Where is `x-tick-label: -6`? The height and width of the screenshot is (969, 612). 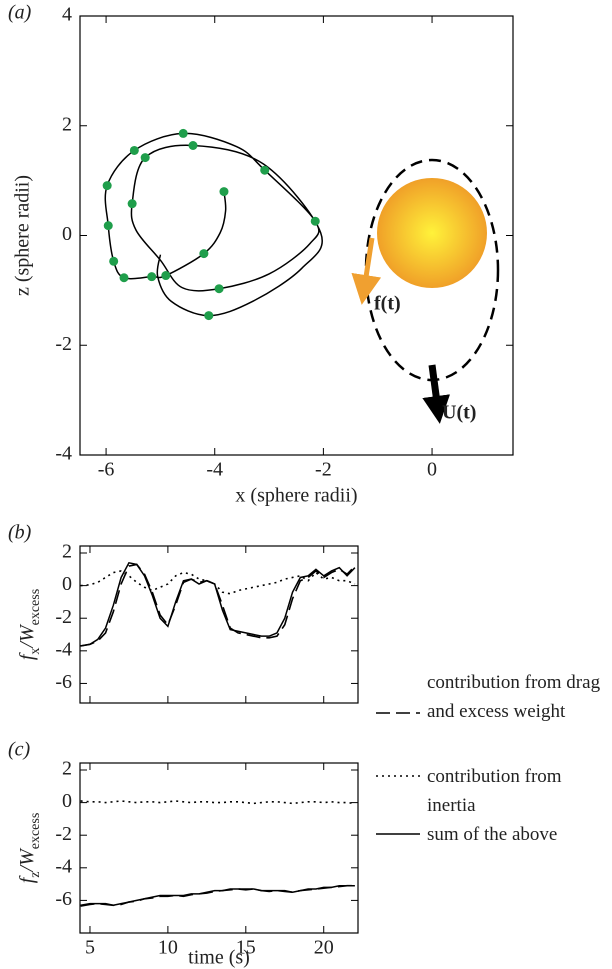
x-tick-label: -6 is located at coordinates (106, 470).